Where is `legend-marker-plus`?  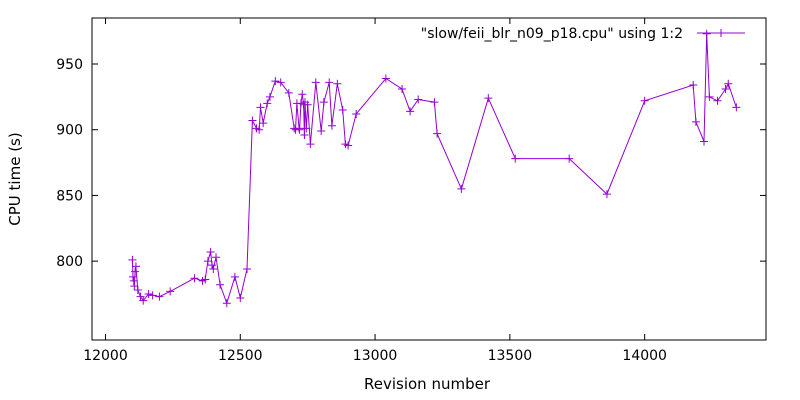 legend-marker-plus is located at coordinates (721, 33).